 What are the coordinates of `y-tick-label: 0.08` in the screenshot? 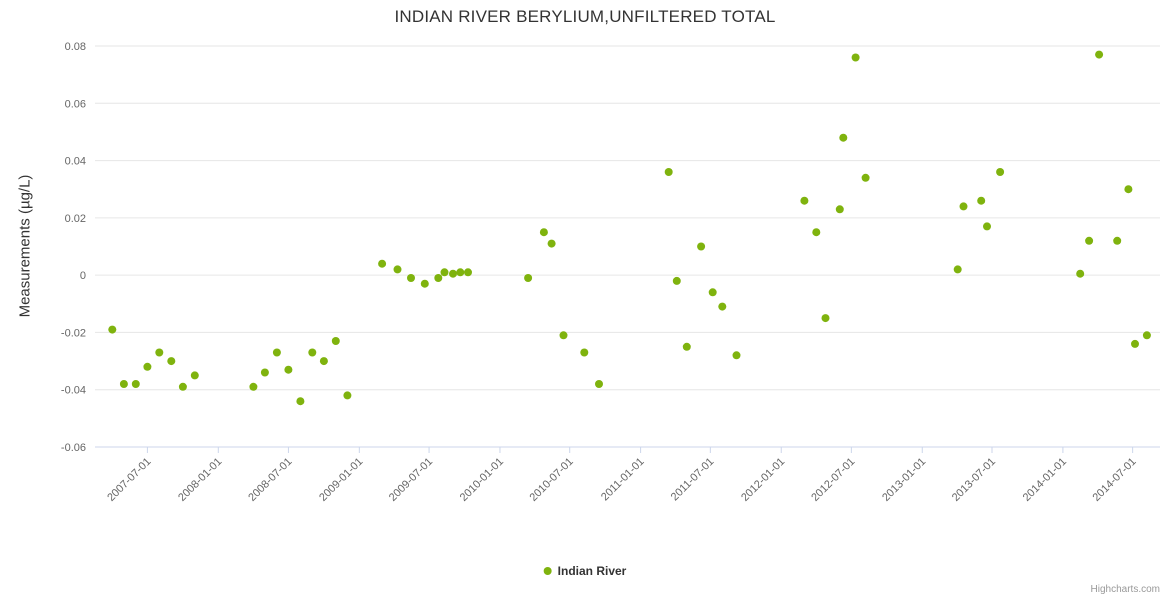 It's located at (75, 47).